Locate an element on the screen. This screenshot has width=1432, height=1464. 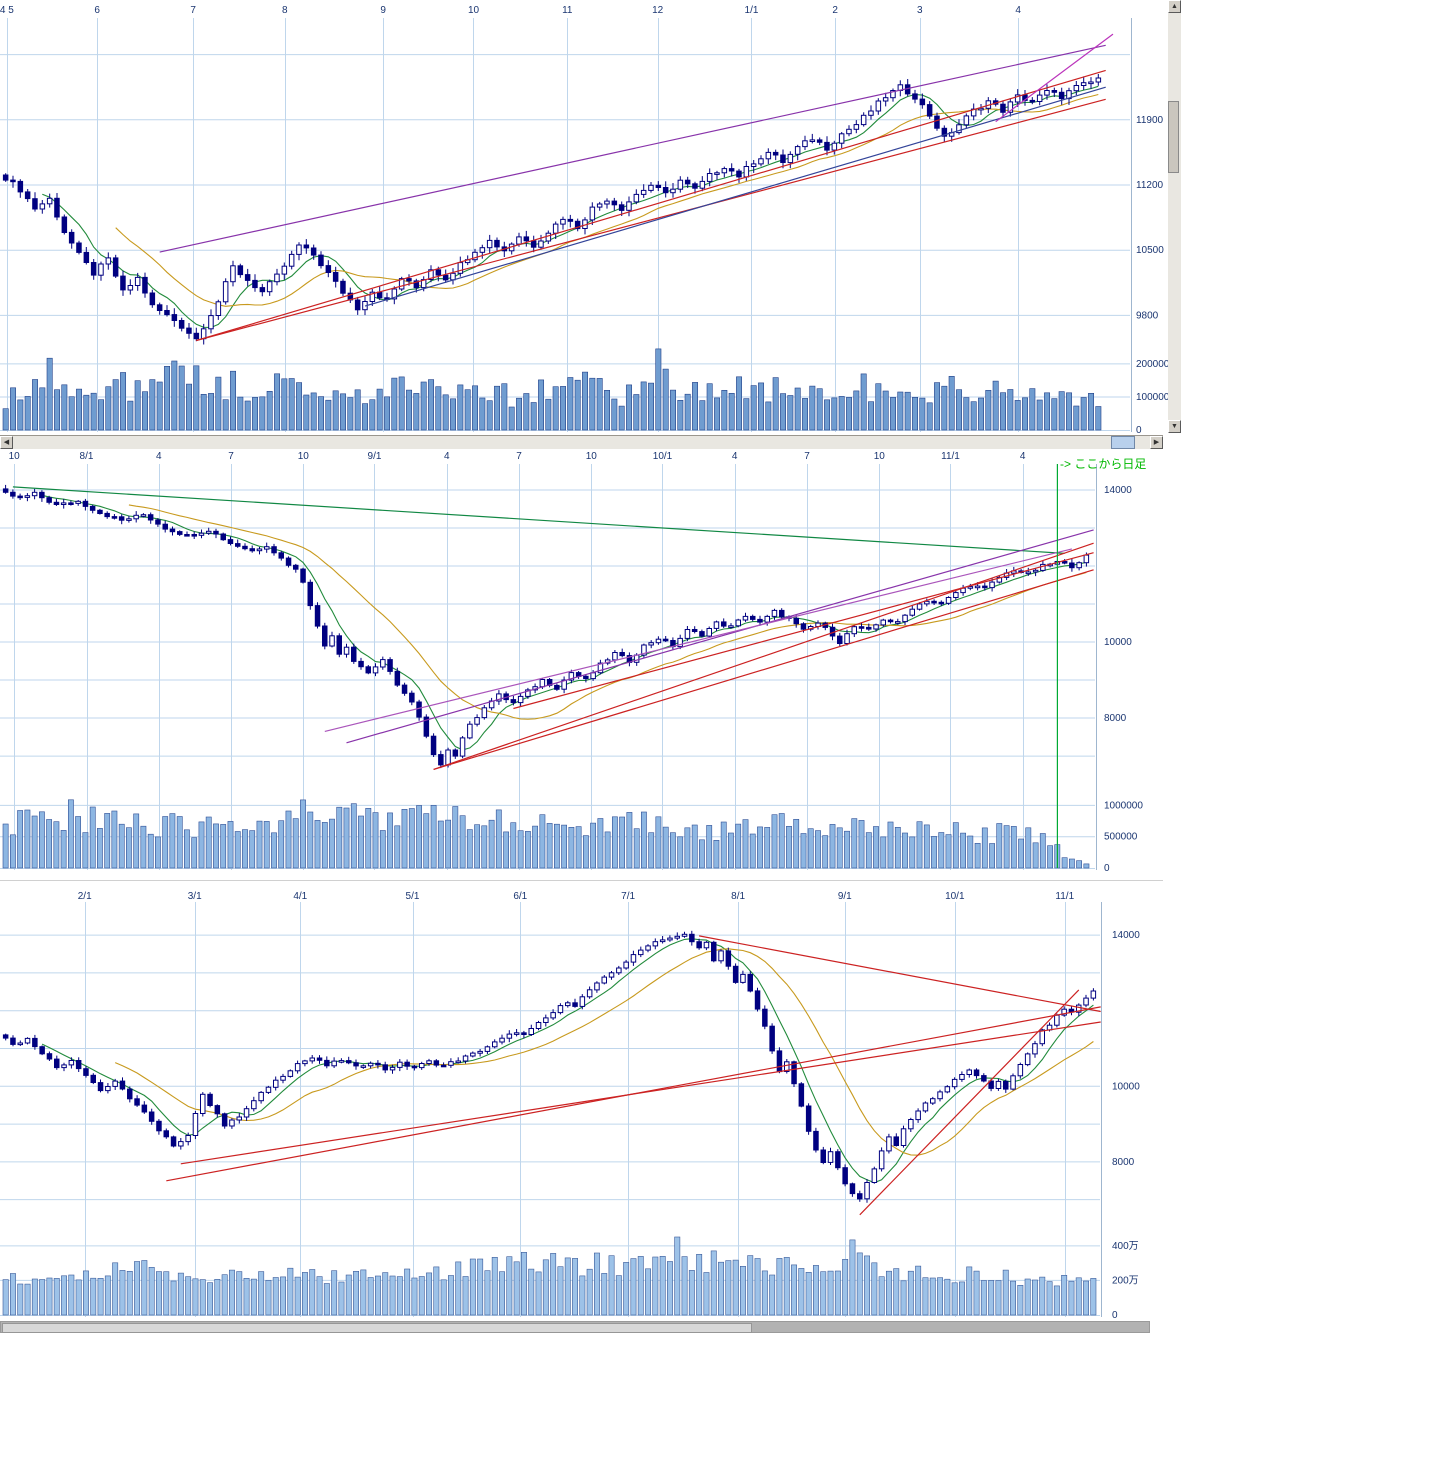
x-tick-label: 9 is located at coordinates (383, 10).